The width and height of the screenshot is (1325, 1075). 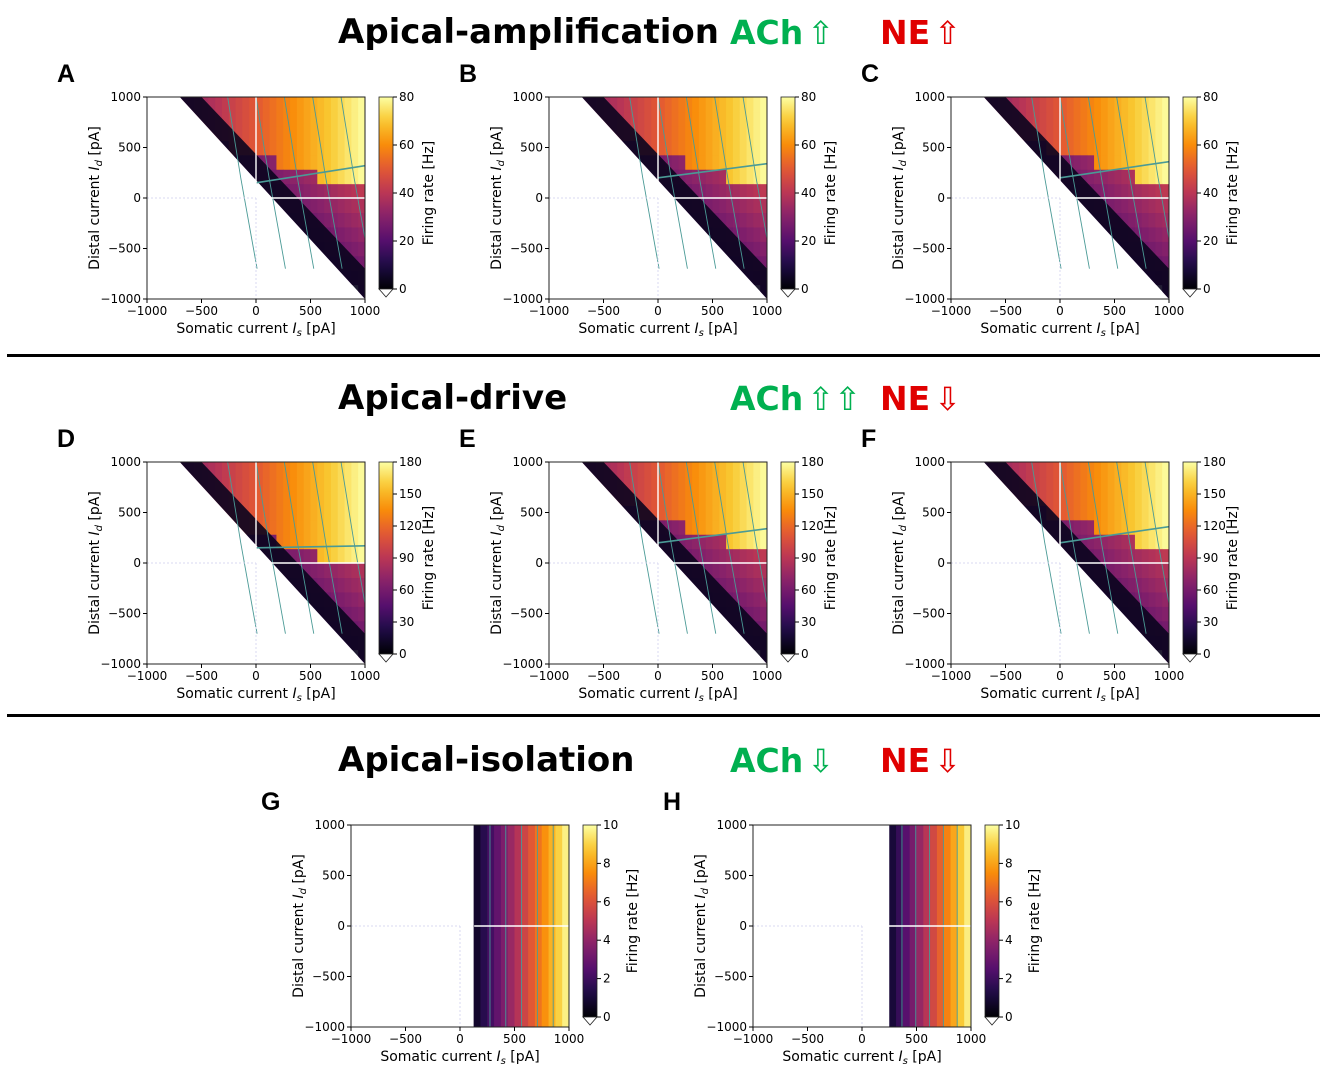 What do you see at coordinates (1214, 462) in the screenshot?
I see `colorbar-tick-label: 180` at bounding box center [1214, 462].